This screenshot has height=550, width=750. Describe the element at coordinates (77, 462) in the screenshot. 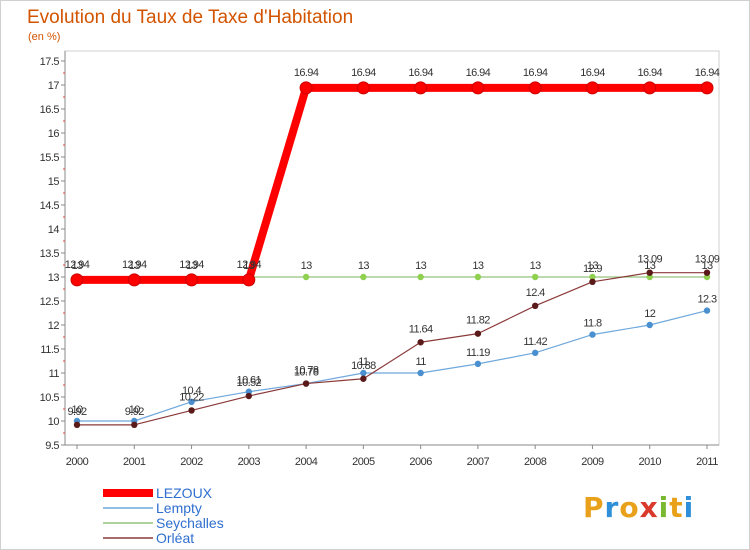

I see `x-tick-label: 2000` at that location.